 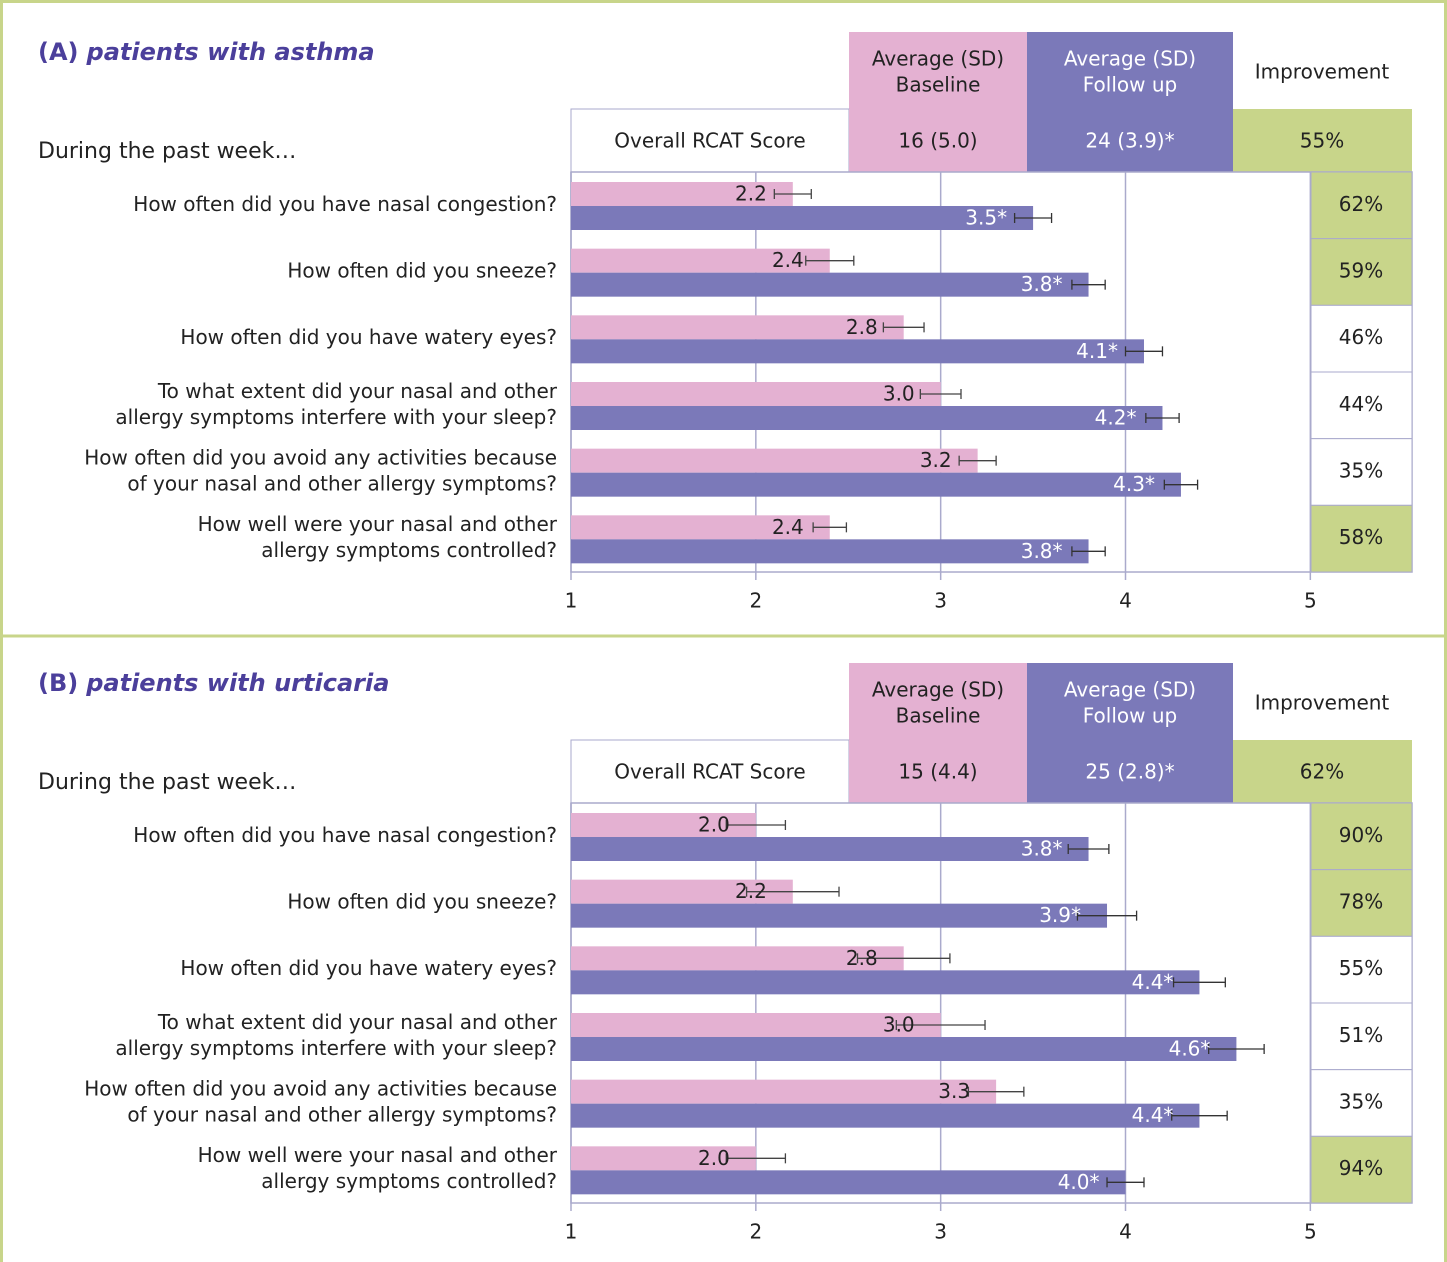 I want to click on value-label: 4.2*, so click(x=1116, y=418).